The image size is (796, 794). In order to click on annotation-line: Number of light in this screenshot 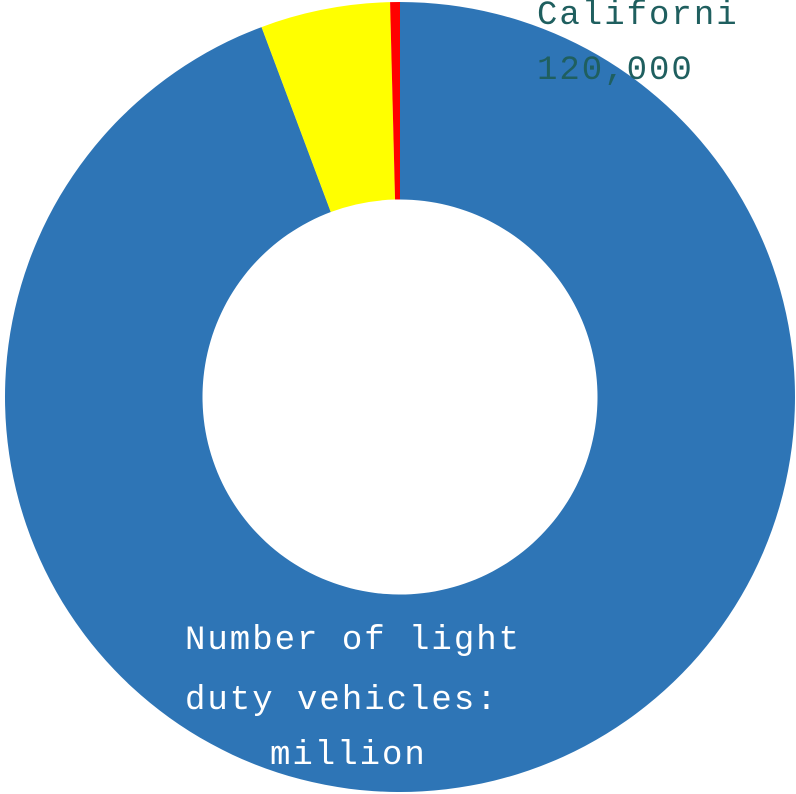, I will do `click(353, 641)`.